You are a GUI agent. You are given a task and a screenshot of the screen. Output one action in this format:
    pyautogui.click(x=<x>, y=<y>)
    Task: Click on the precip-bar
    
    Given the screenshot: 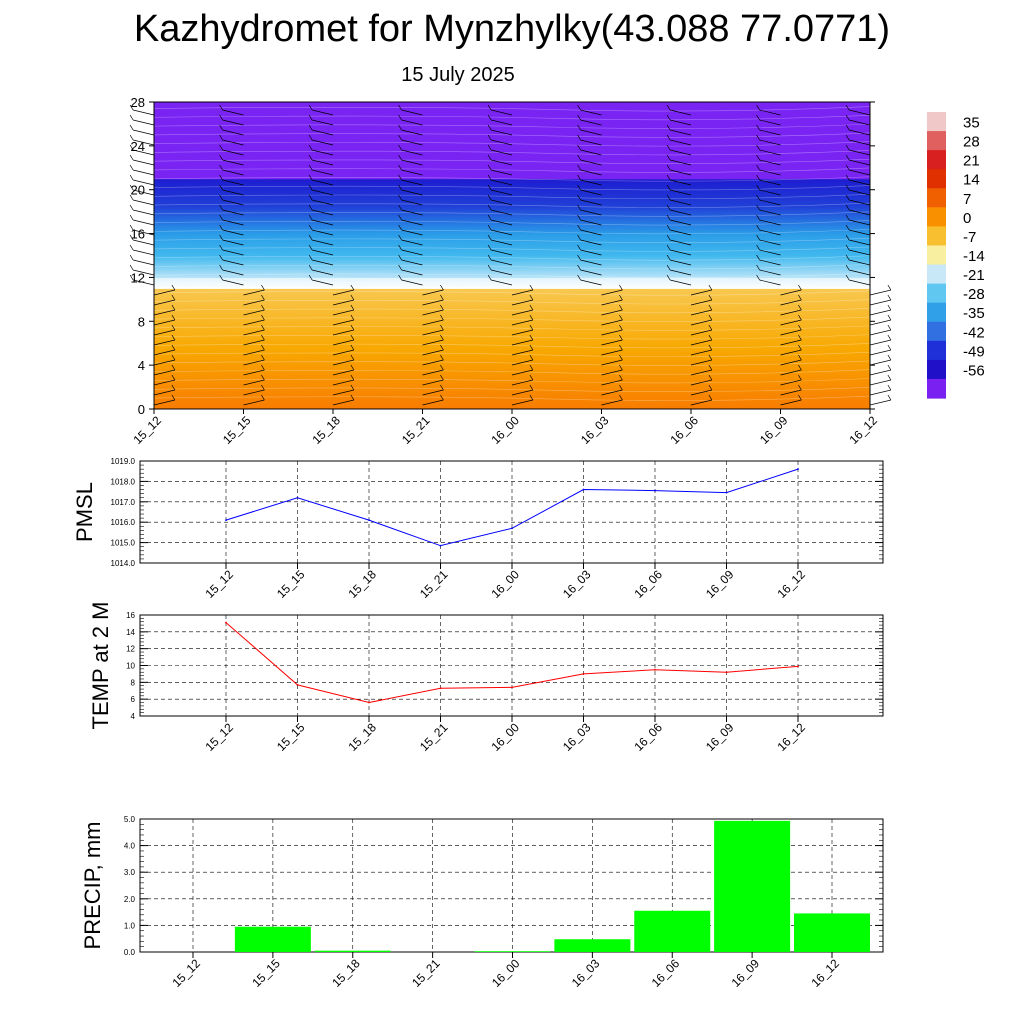 What is the action you would take?
    pyautogui.click(x=752, y=886)
    